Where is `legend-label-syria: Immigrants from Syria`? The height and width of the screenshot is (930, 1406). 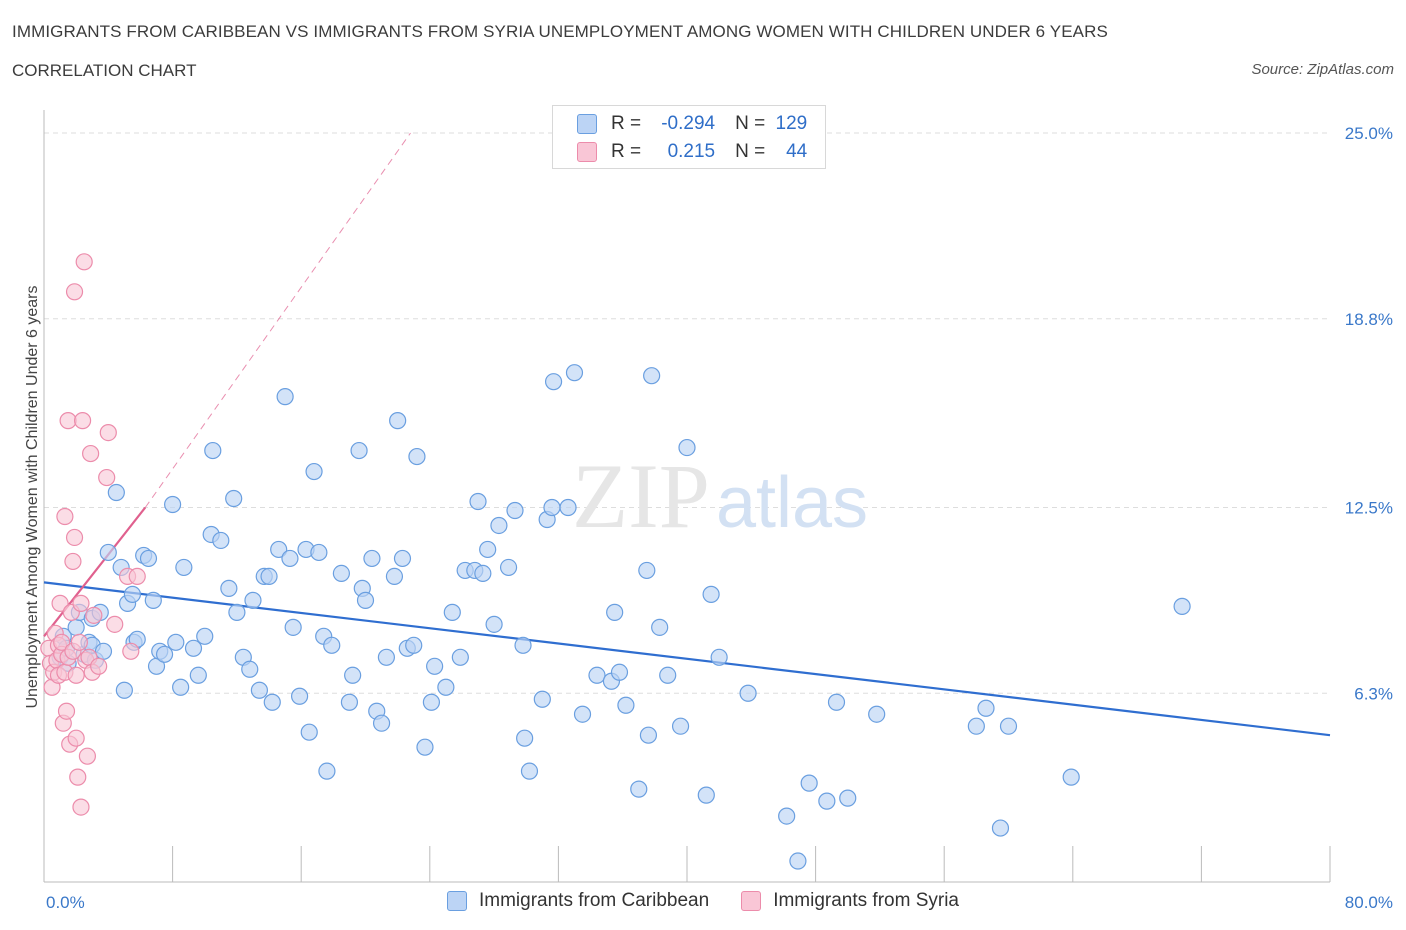
legend-label-syria: Immigrants from Syria is located at coordinates (866, 900).